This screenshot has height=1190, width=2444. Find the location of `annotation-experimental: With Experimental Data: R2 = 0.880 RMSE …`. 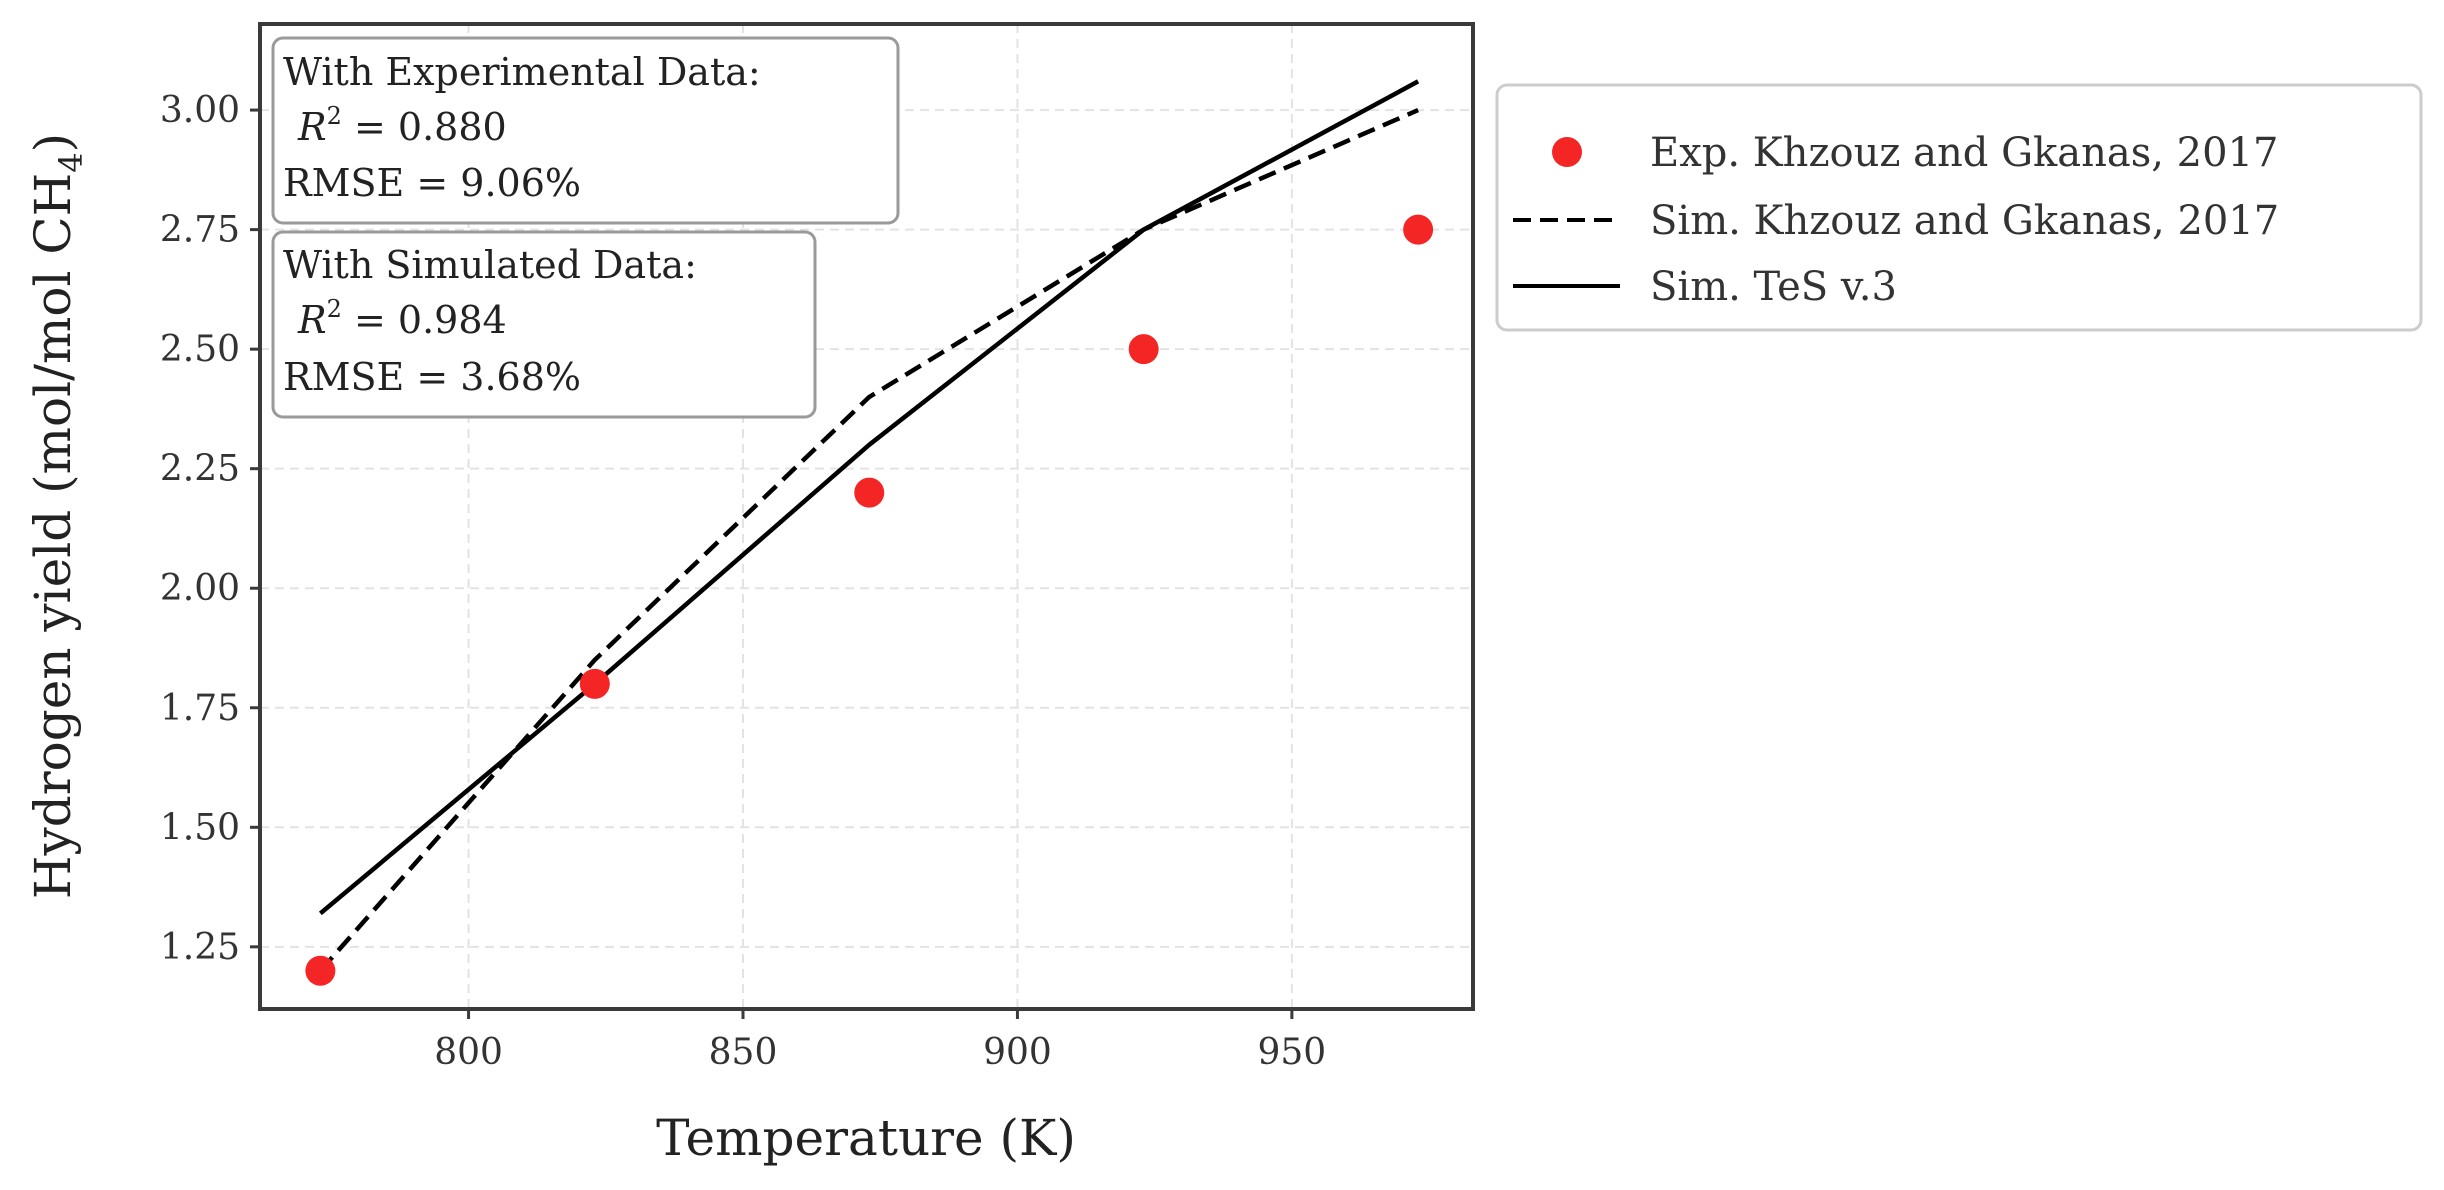

annotation-experimental: With Experimental Data: R2 = 0.880 RMSE … is located at coordinates (585, 130).